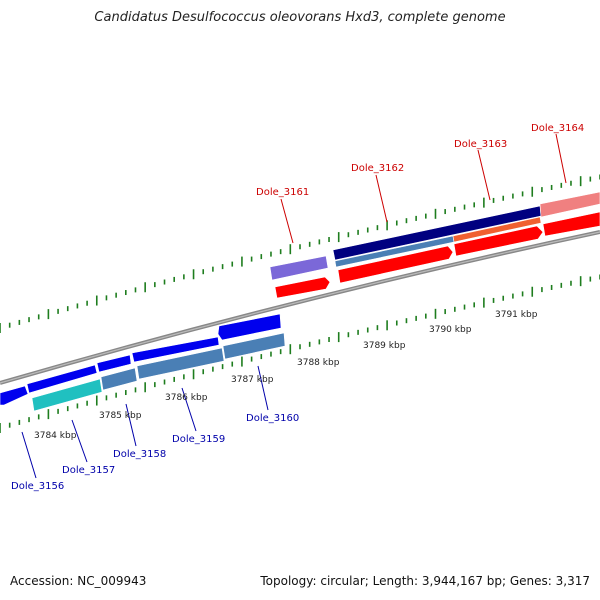 The image size is (600, 600). Describe the element at coordinates (450, 330) in the screenshot. I see `kbp-label: 3790 kbp` at that location.